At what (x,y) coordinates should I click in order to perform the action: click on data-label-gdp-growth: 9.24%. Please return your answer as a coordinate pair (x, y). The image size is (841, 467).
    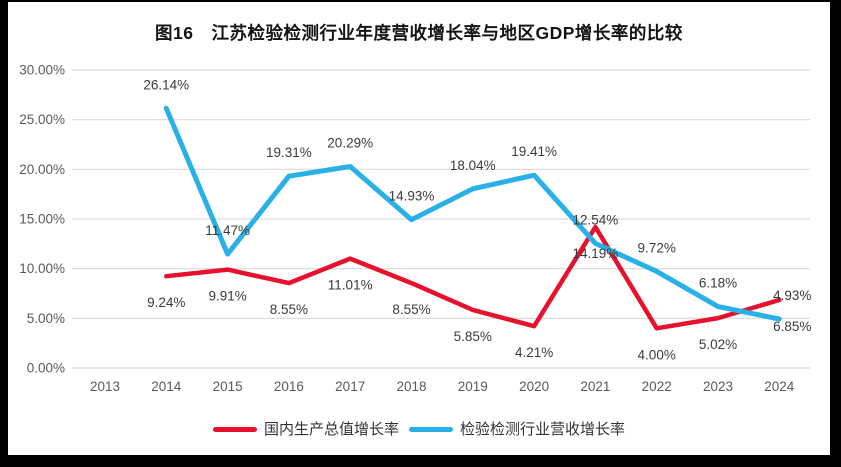
    Looking at the image, I should click on (166, 302).